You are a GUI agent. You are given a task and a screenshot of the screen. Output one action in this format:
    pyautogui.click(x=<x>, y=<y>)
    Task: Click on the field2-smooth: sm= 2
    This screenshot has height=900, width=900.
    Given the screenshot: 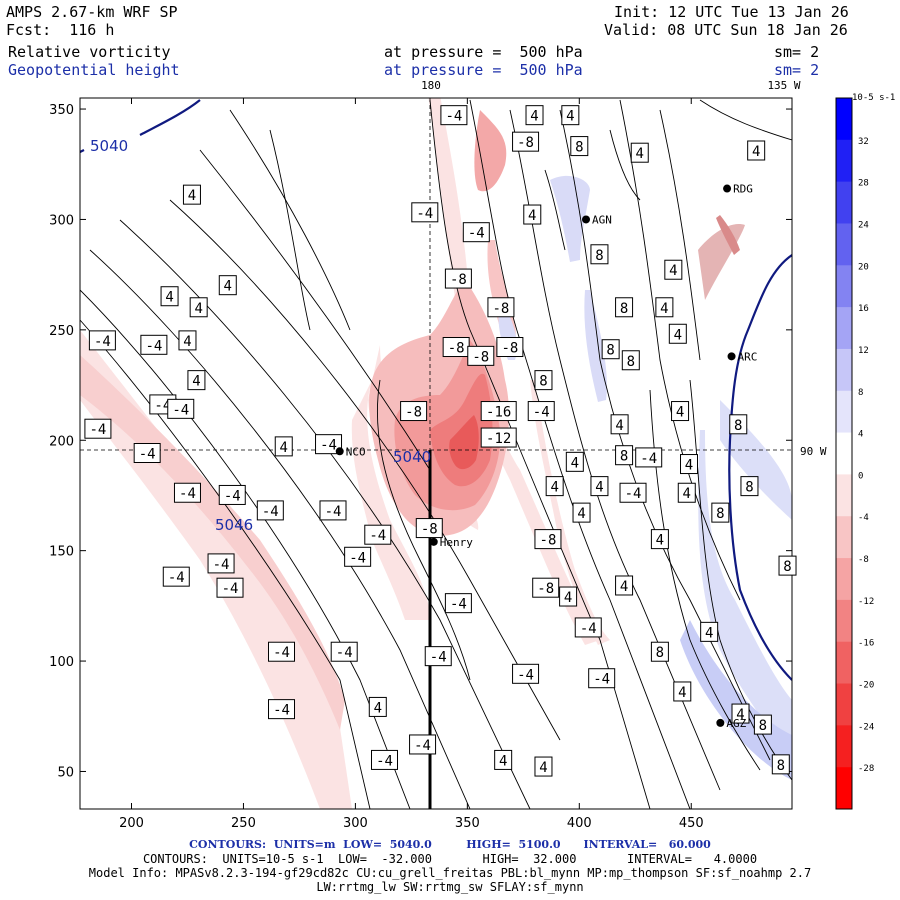 What is the action you would take?
    pyautogui.click(x=797, y=70)
    